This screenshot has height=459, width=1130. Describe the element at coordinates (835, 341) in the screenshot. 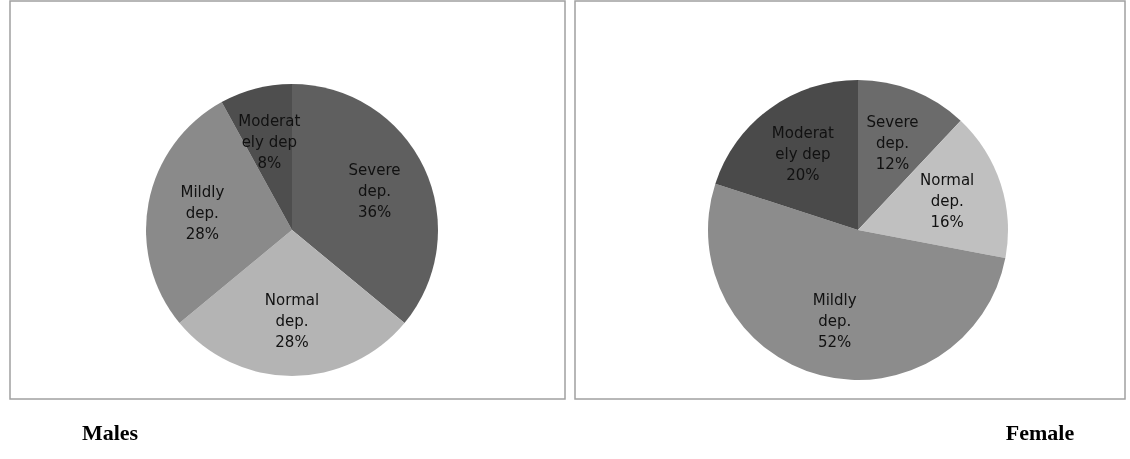

I see `data-label: 52%` at that location.